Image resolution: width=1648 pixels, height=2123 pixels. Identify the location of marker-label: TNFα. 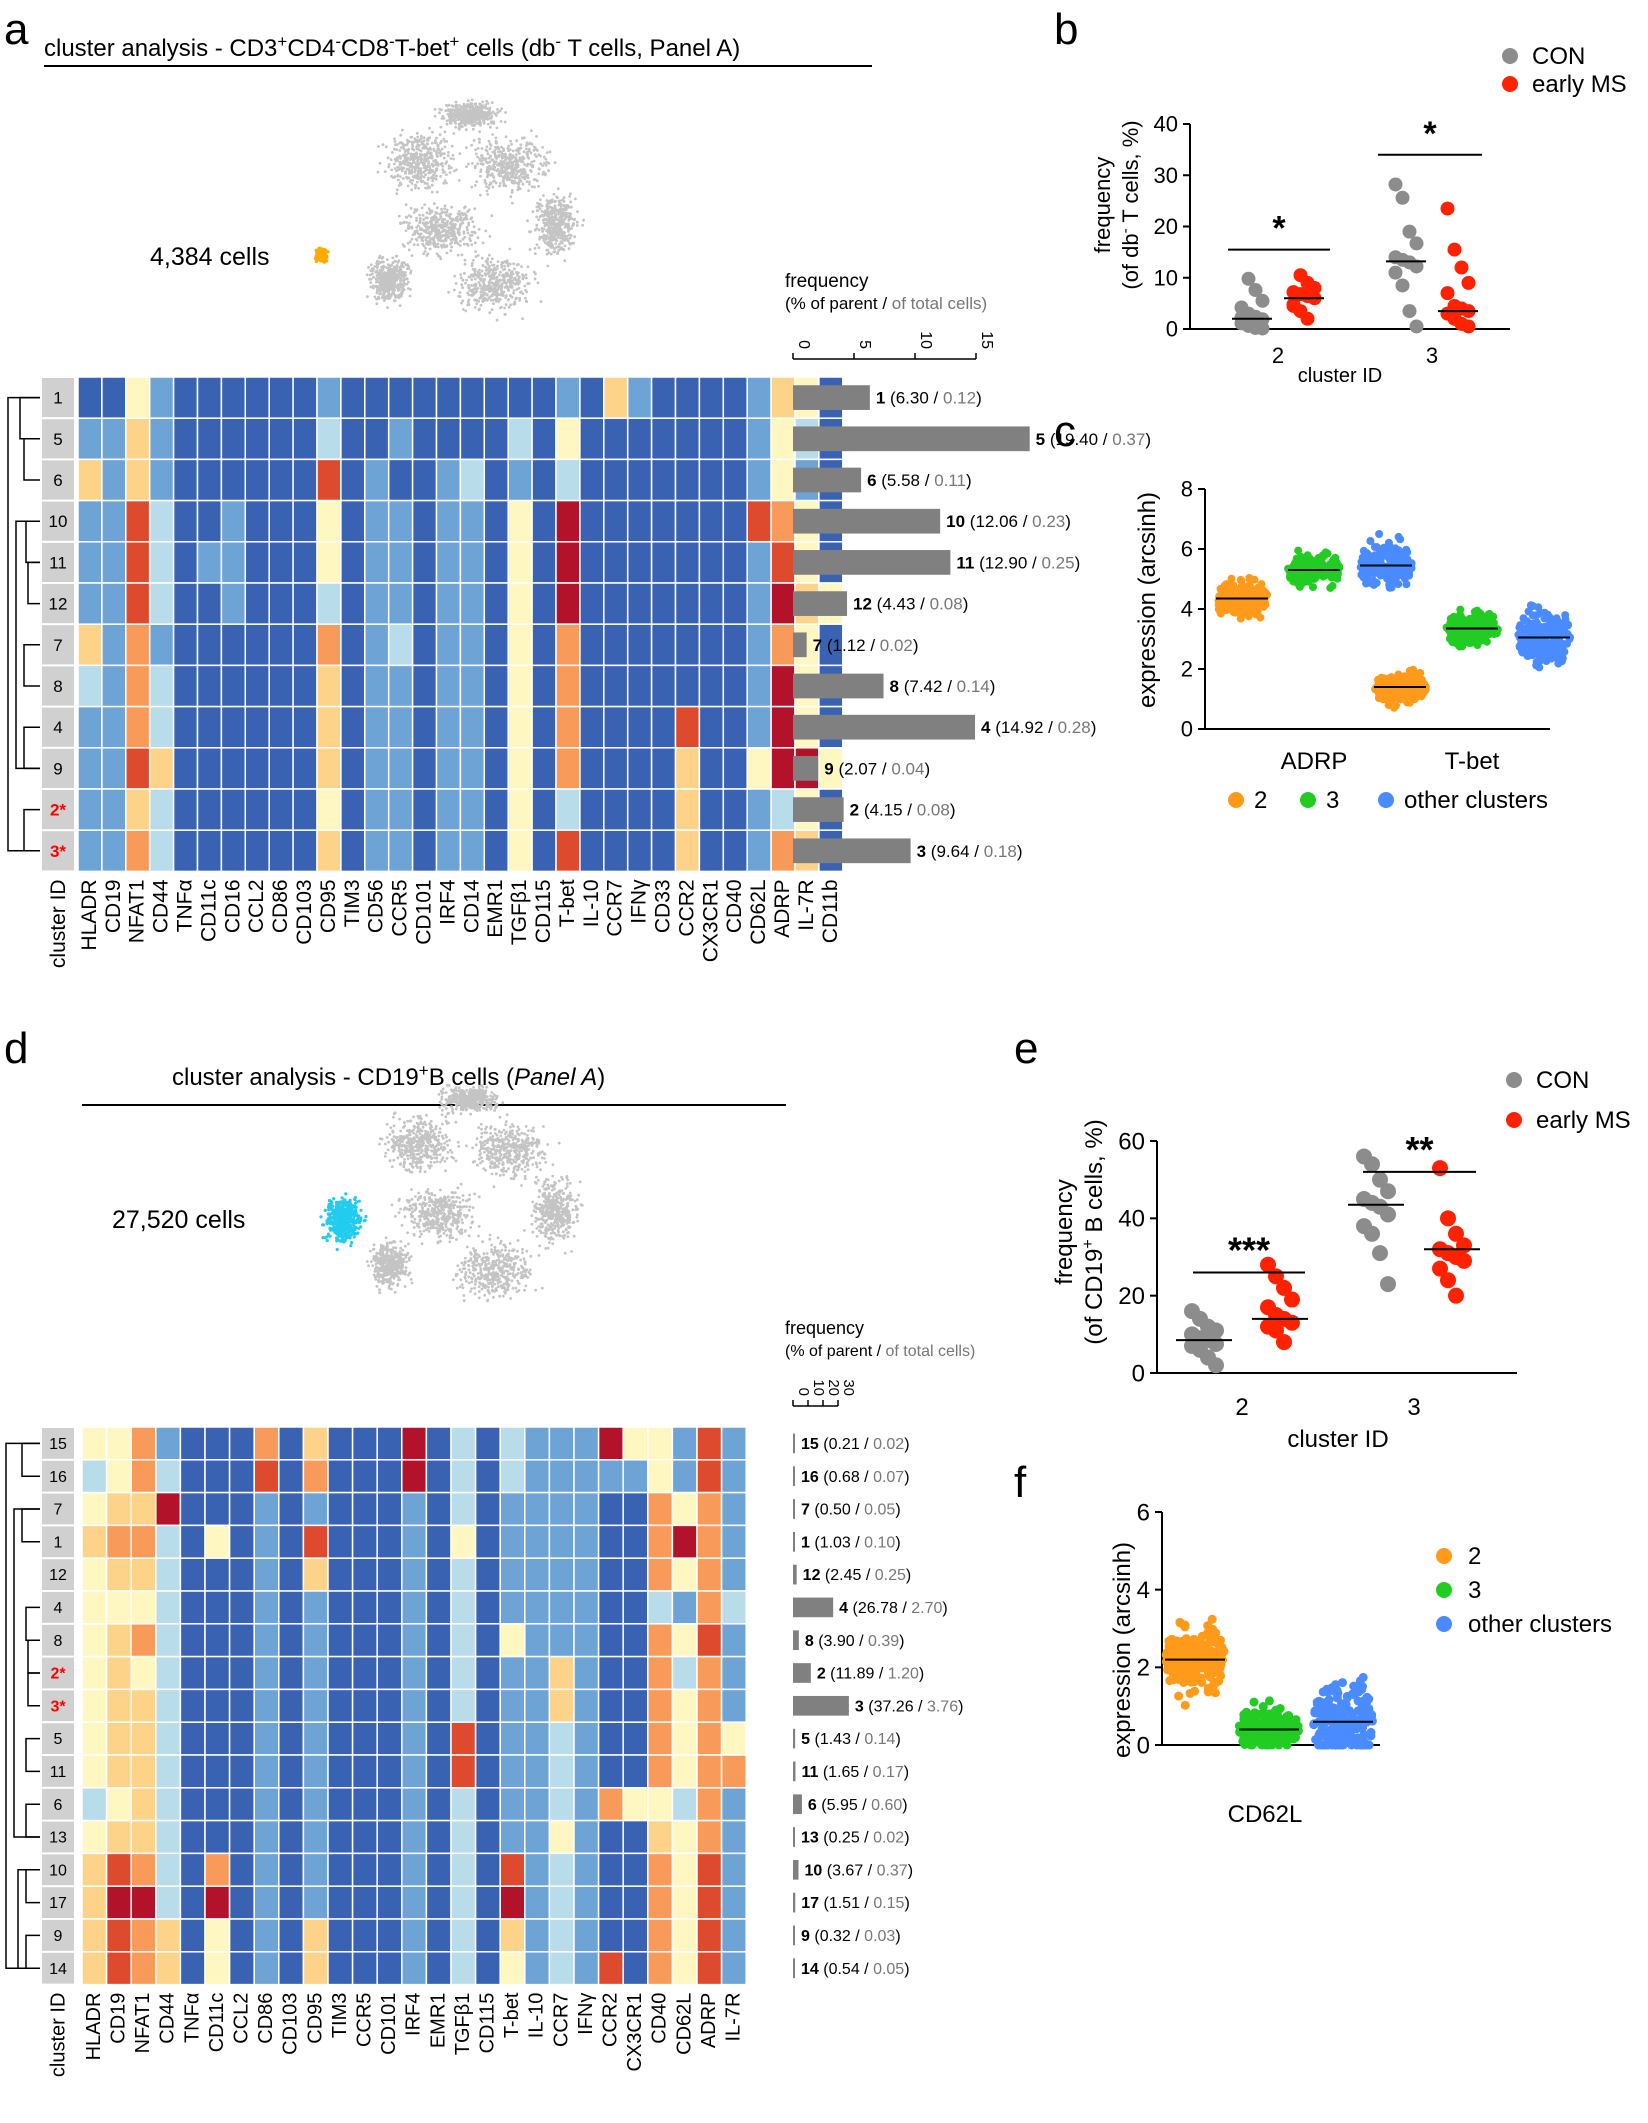
(185, 905).